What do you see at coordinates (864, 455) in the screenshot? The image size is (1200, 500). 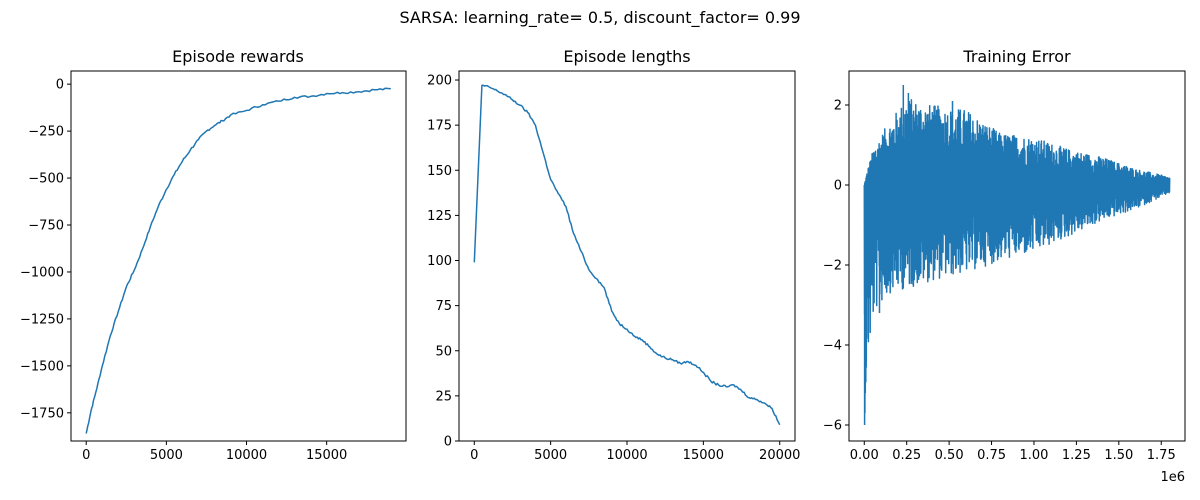 I see `x-tick-label: 0.00` at bounding box center [864, 455].